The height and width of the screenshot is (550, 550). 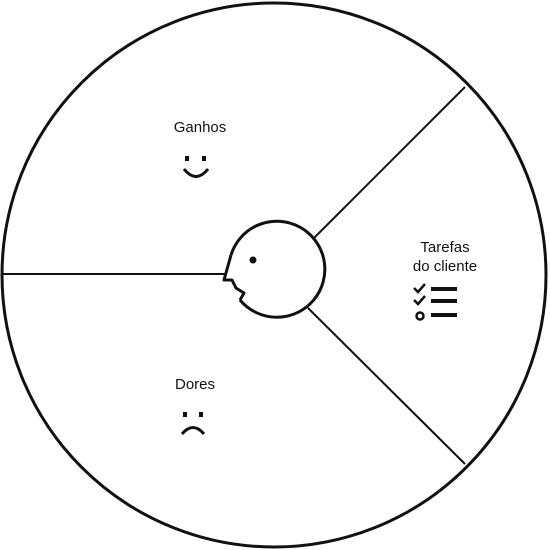 What do you see at coordinates (193, 424) in the screenshot?
I see `sad-face-icon` at bounding box center [193, 424].